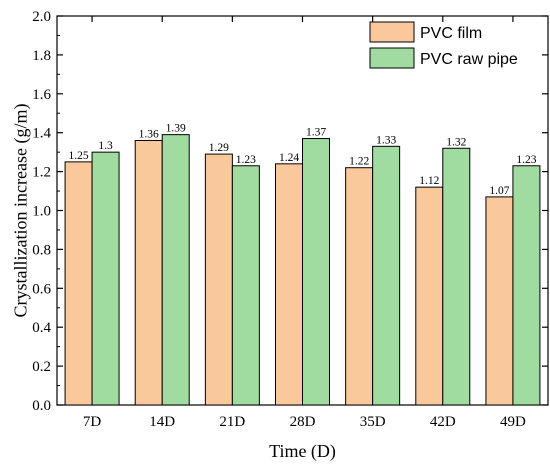 The height and width of the screenshot is (467, 550). I want to click on bar-value-label: 1.33, so click(386, 140).